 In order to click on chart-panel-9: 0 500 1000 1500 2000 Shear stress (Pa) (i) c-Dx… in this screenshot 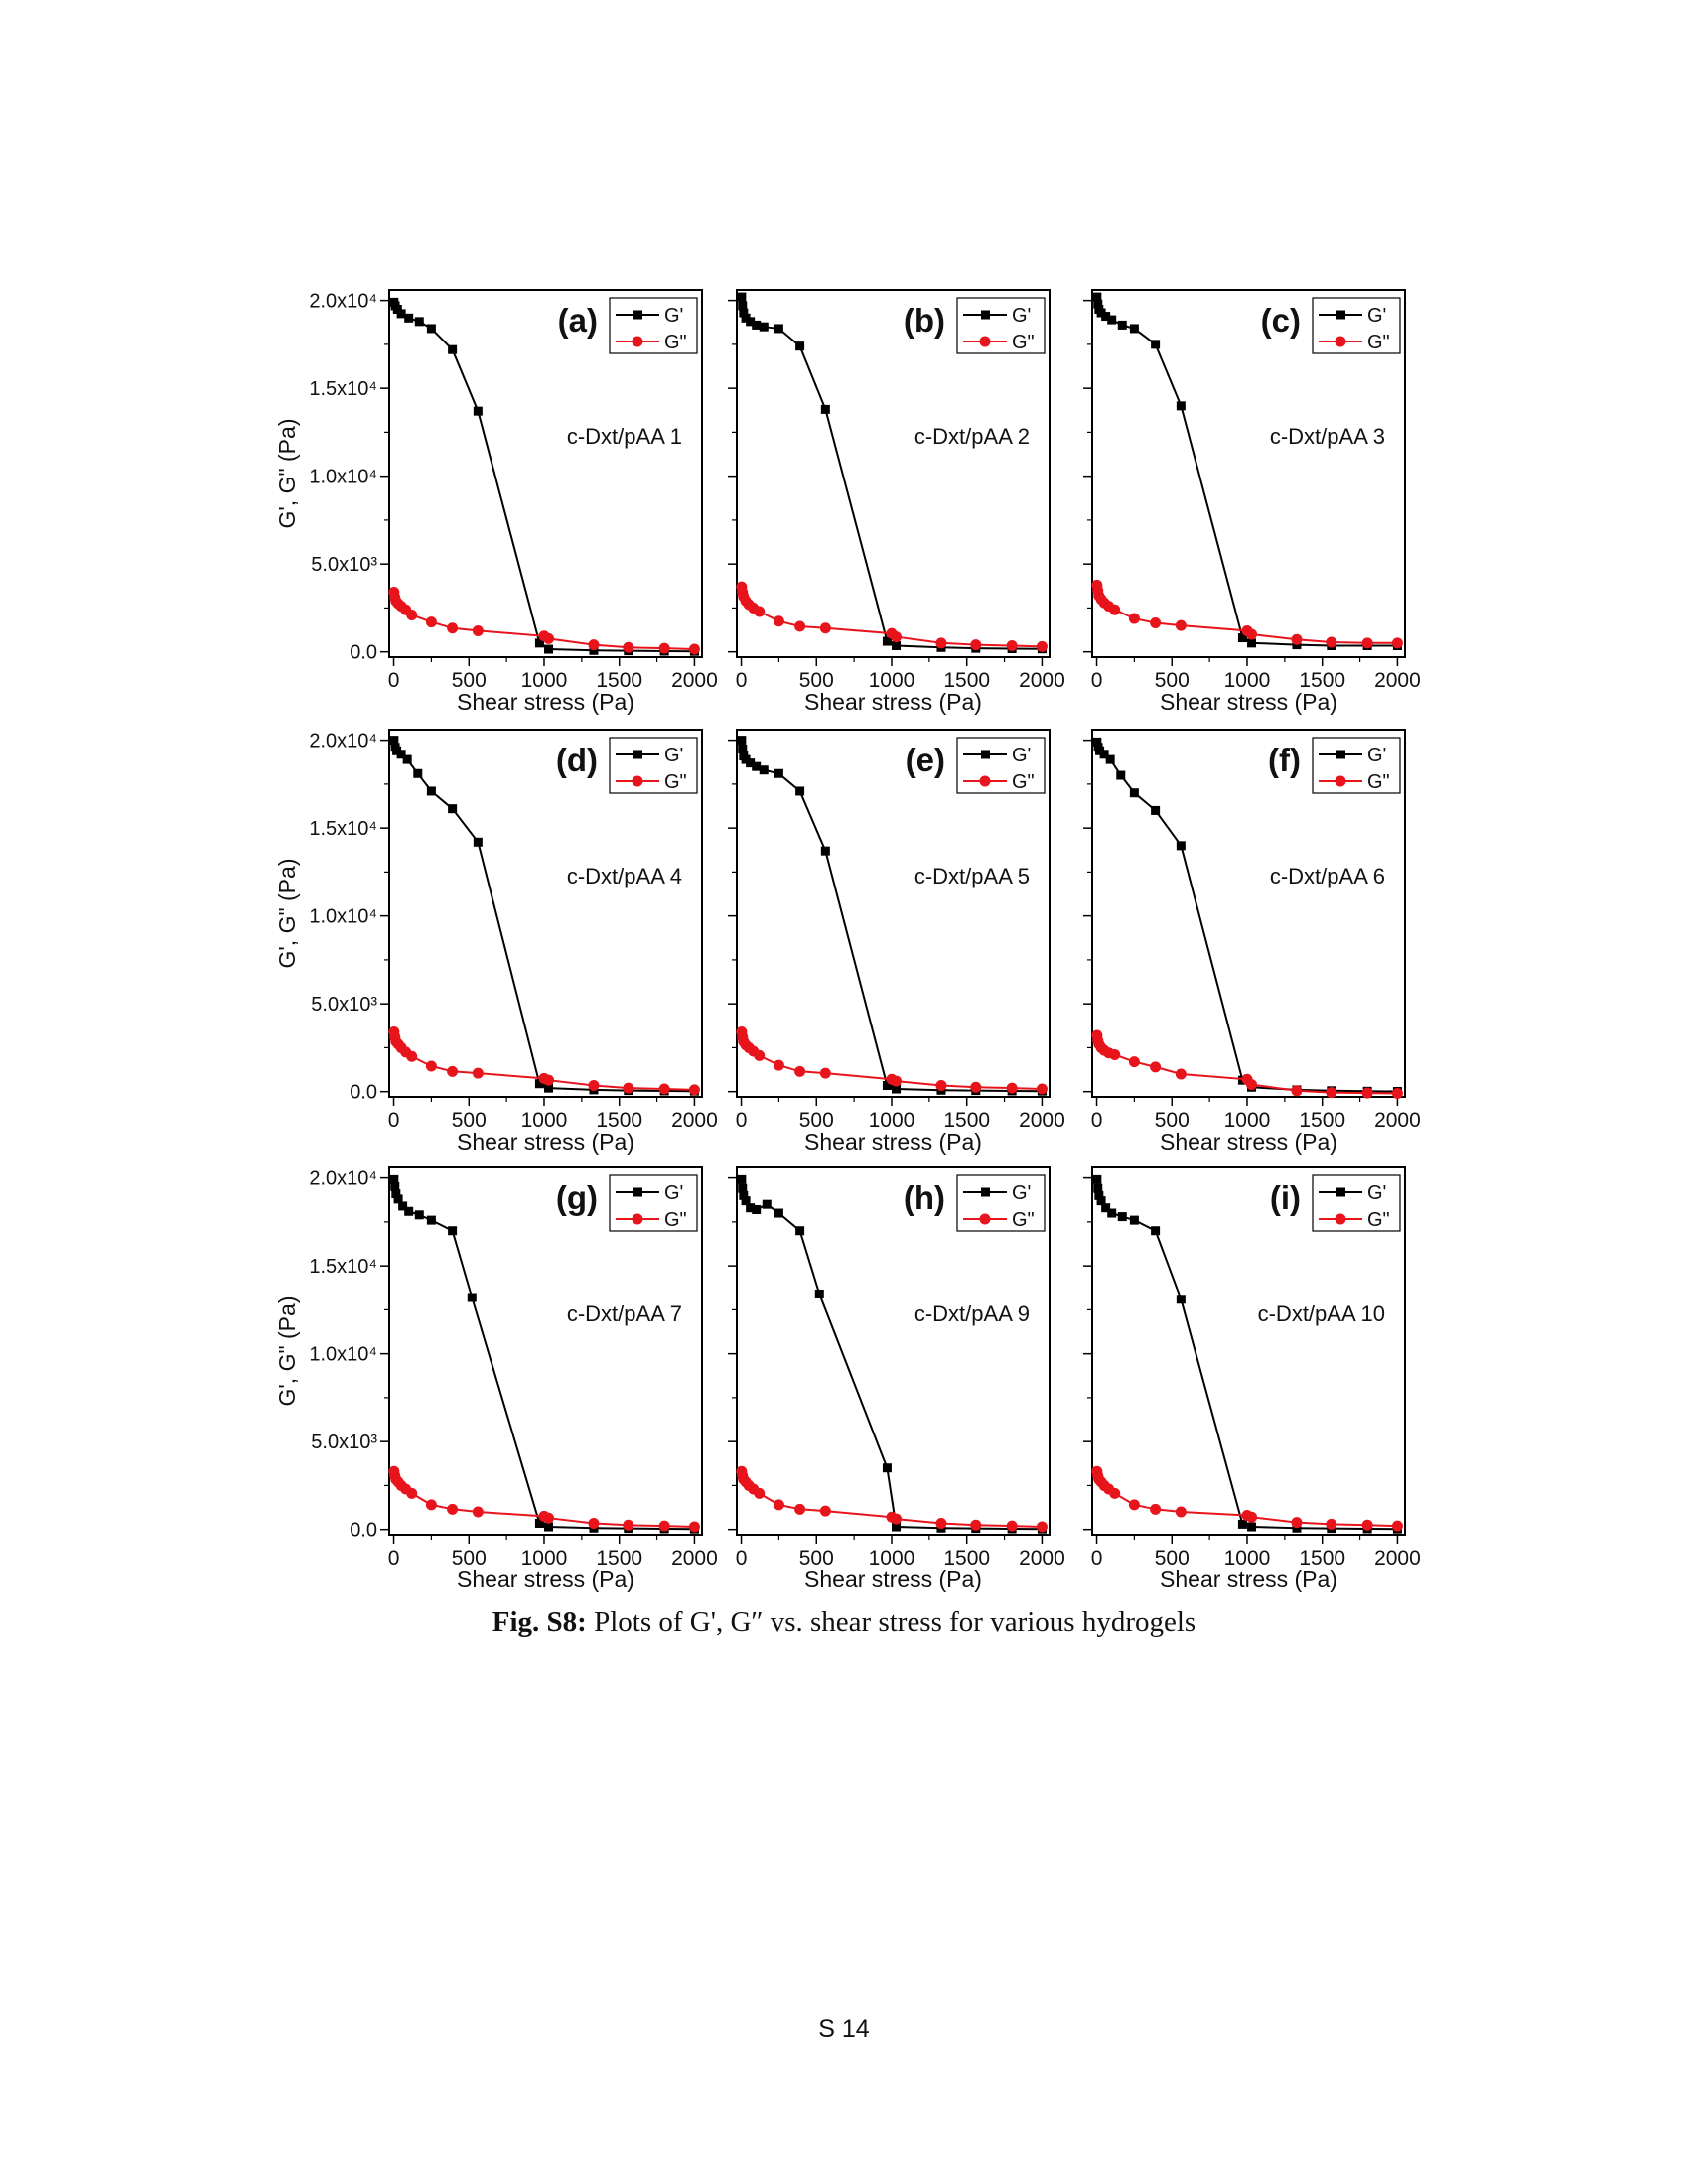, I will do `click(1252, 1379)`.